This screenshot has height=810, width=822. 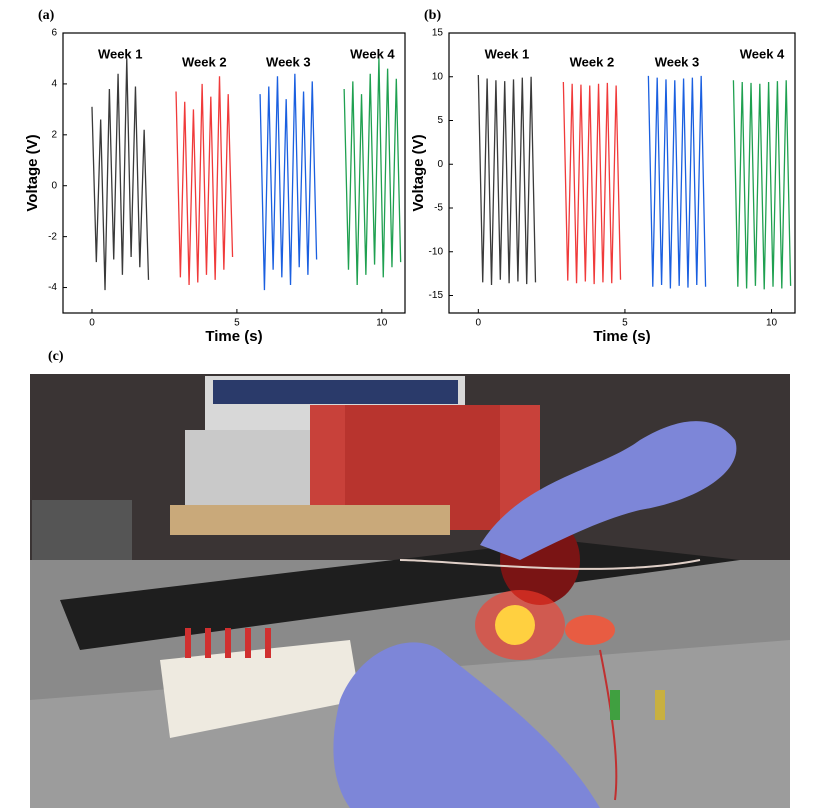 What do you see at coordinates (52, 236) in the screenshot?
I see `y-tick-label: -2` at bounding box center [52, 236].